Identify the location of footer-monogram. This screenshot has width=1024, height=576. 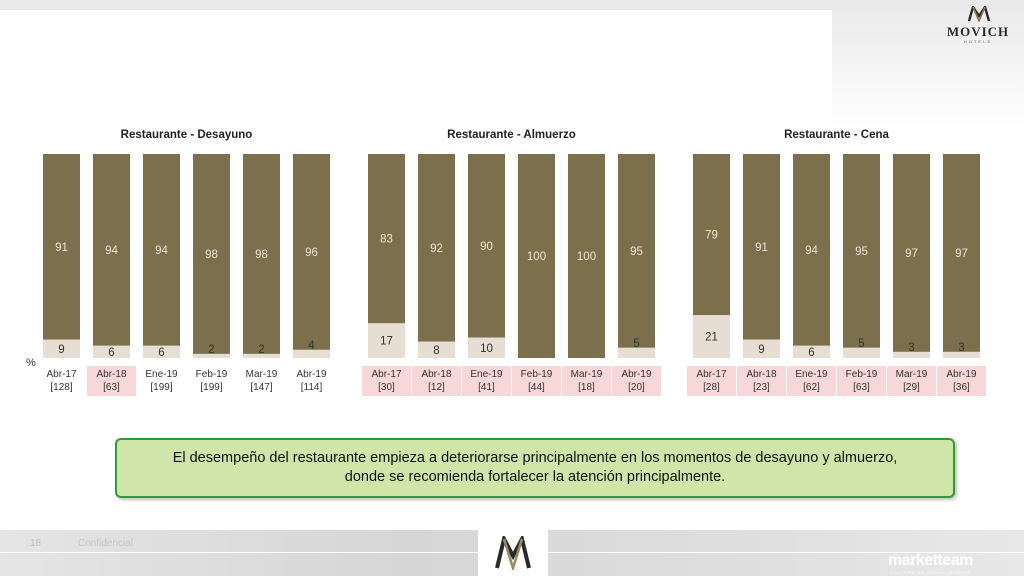
(513, 553).